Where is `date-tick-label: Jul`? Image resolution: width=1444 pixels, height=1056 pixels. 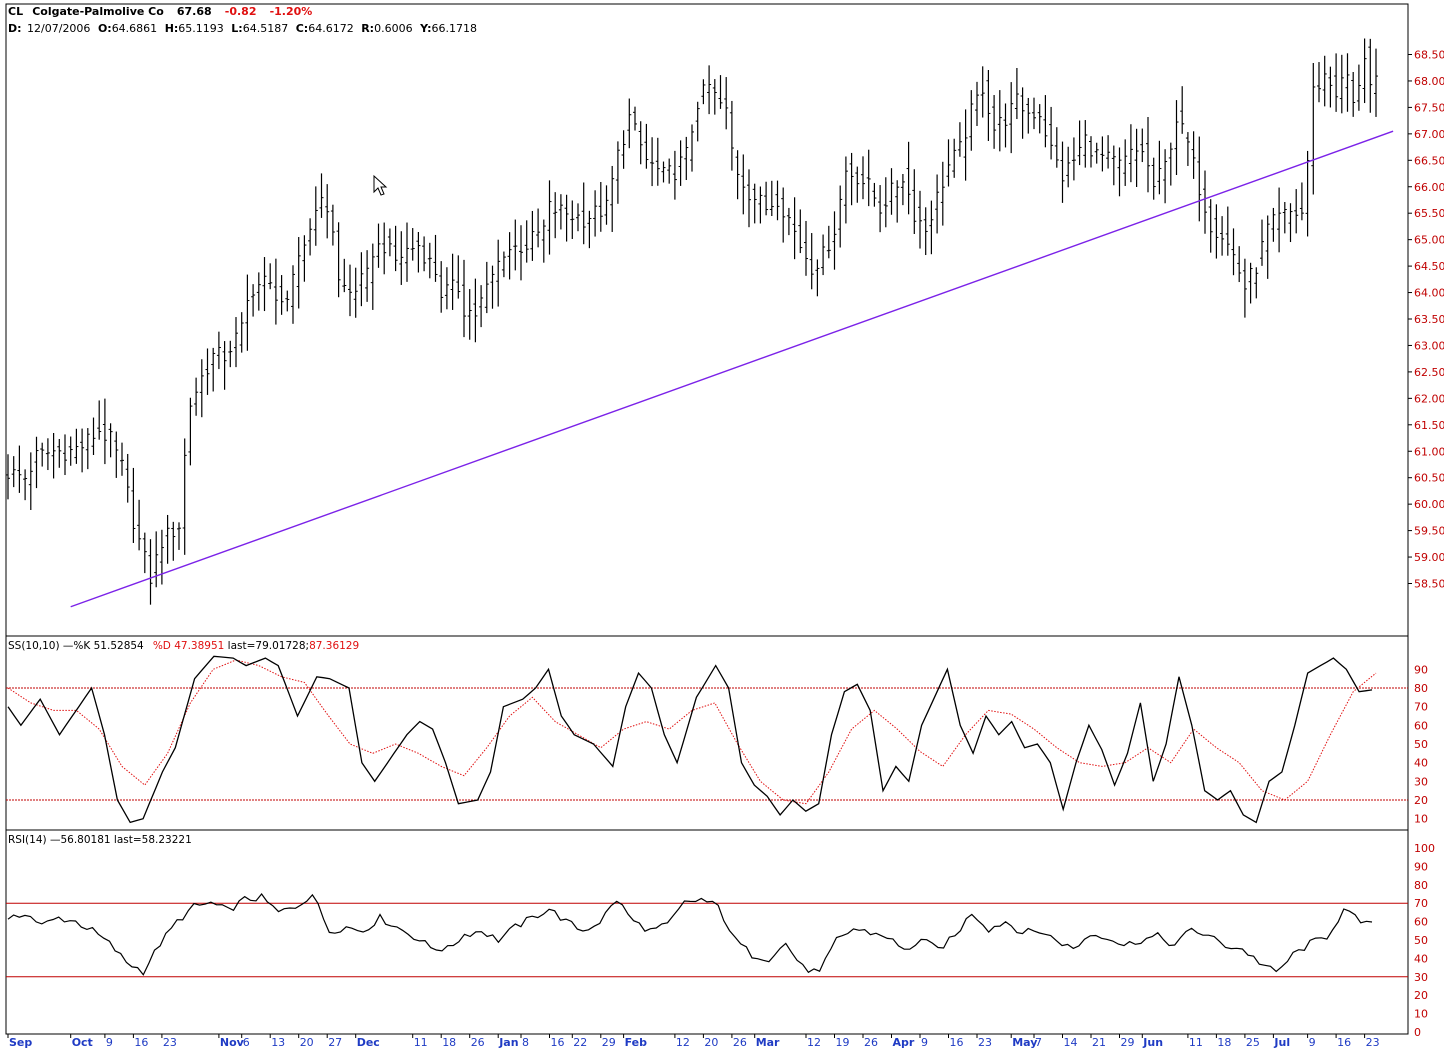
date-tick-label: Jul is located at coordinates (1281, 1042).